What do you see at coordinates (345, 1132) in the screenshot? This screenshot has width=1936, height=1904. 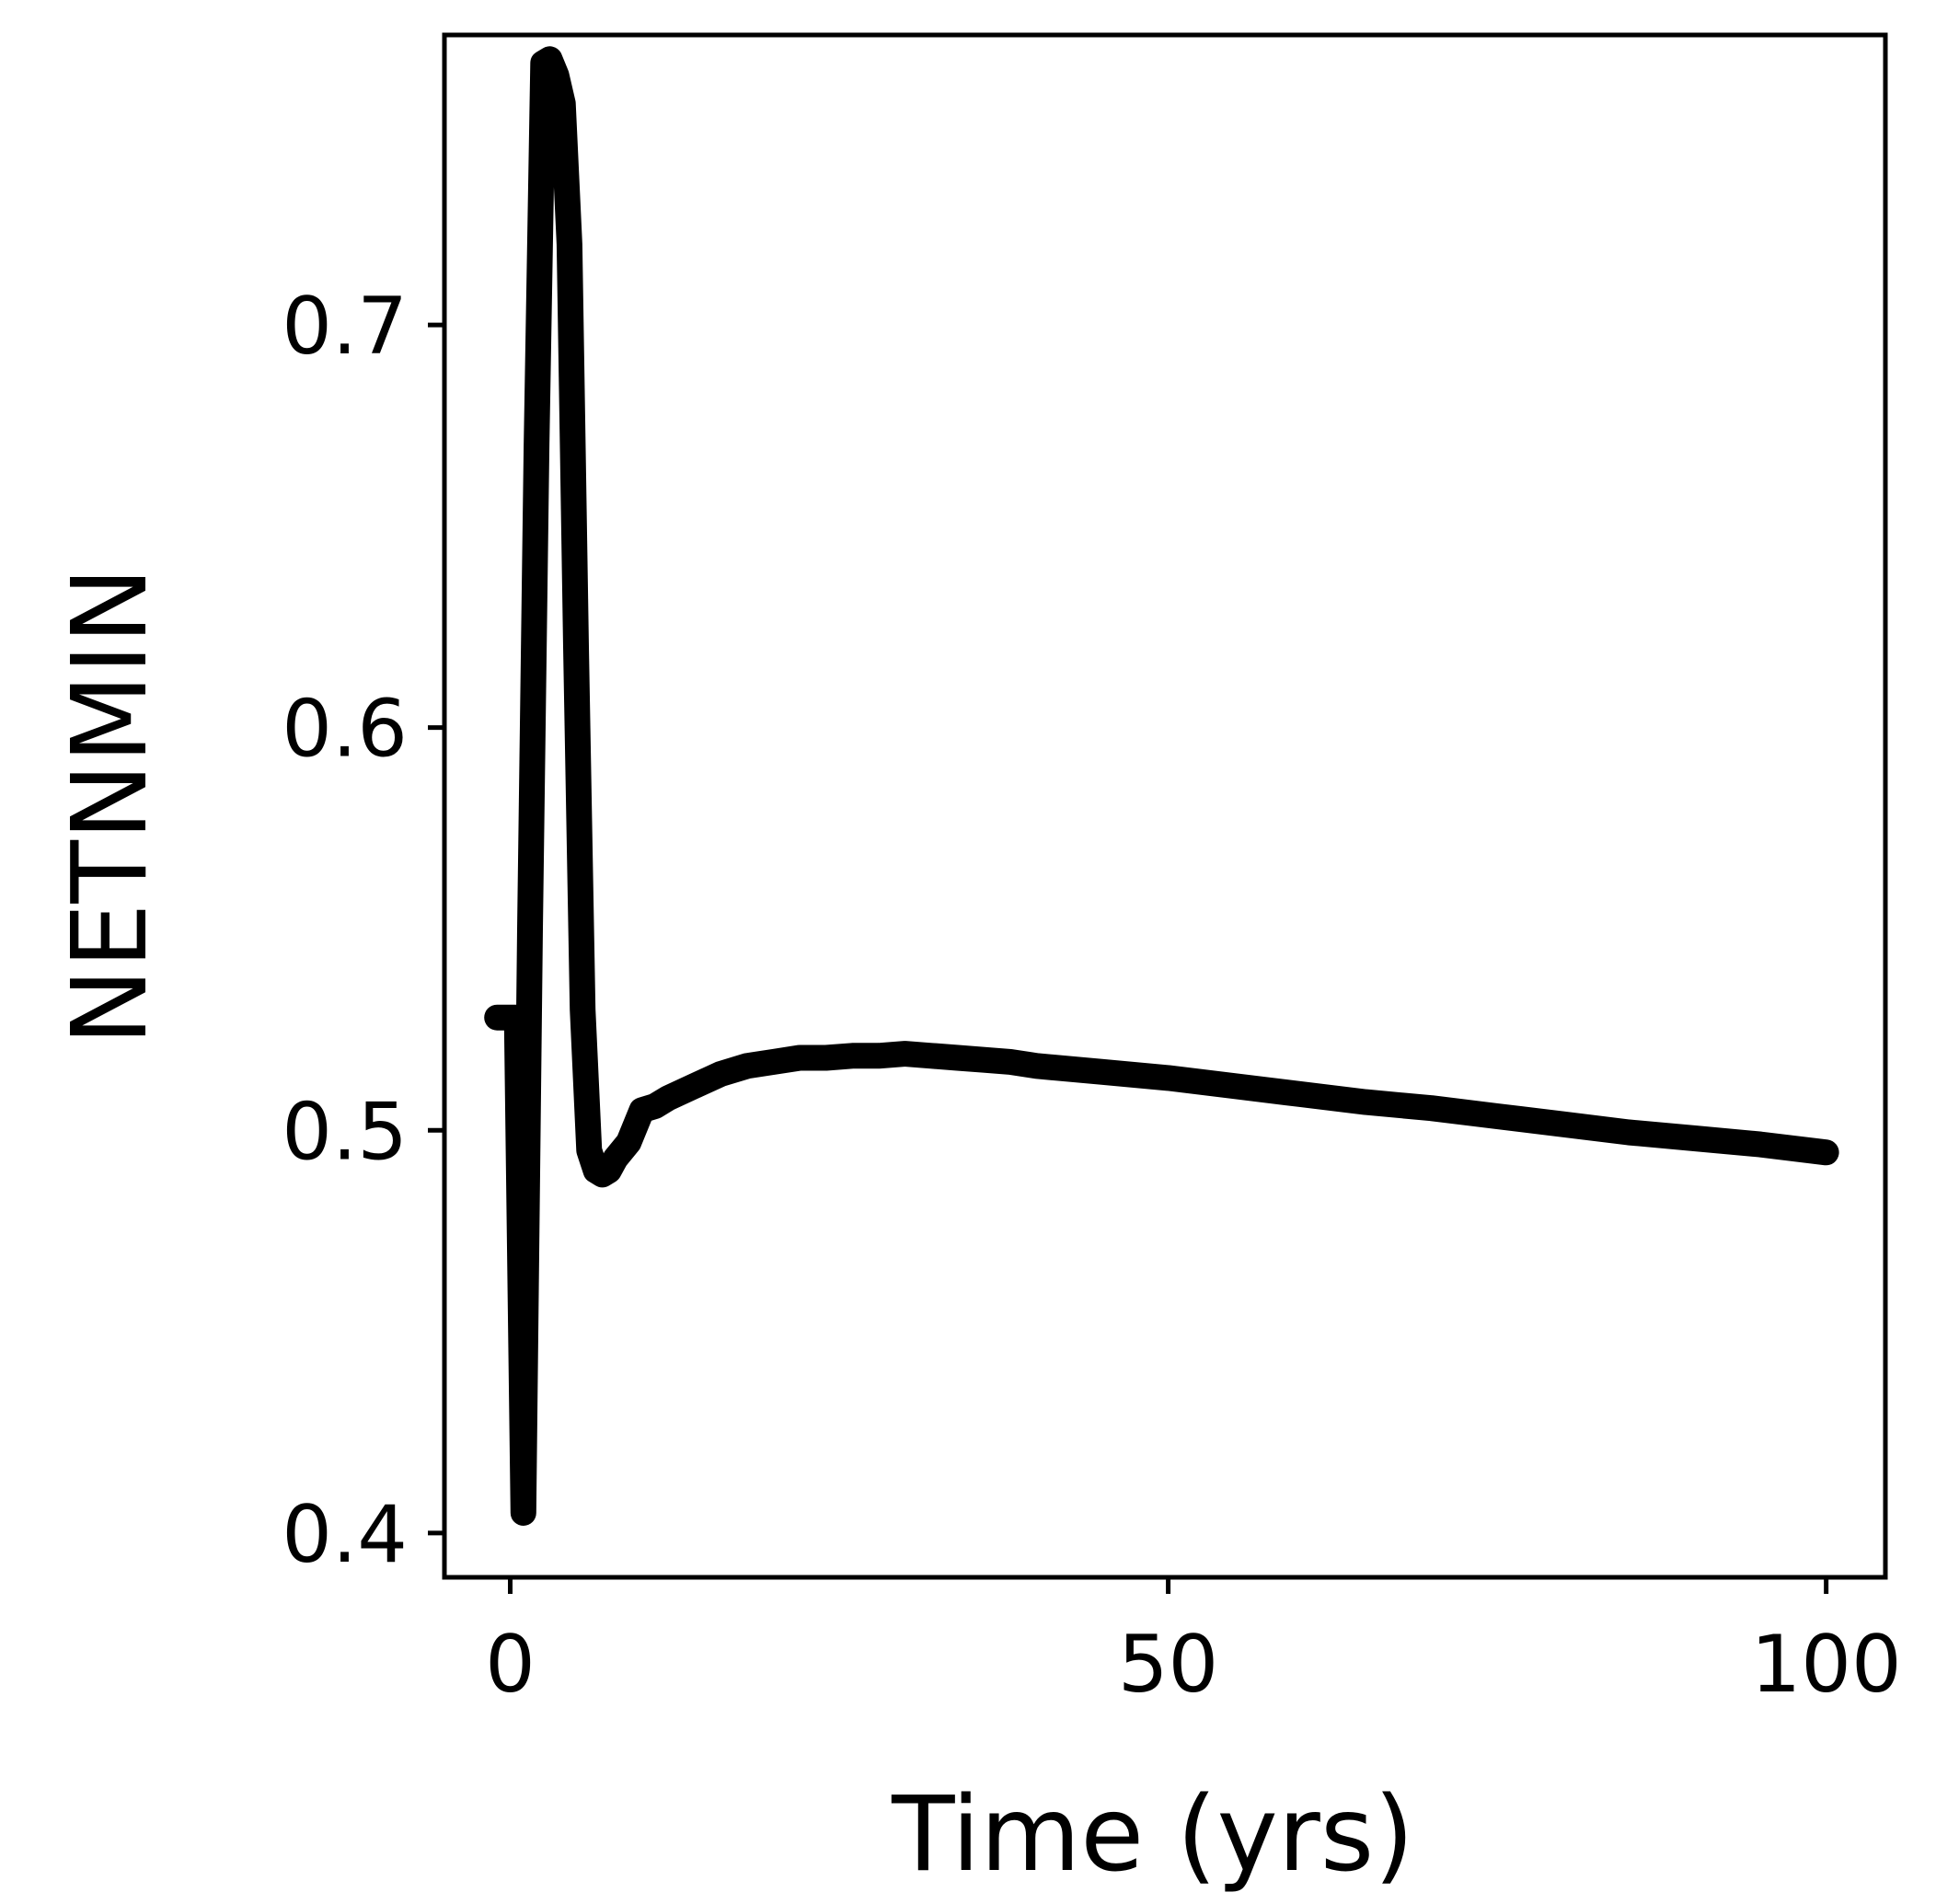 I see `y-tick-label: 0.5` at bounding box center [345, 1132].